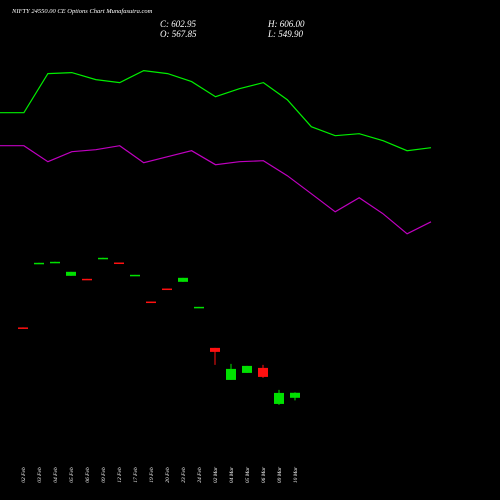 The height and width of the screenshot is (500, 500). I want to click on x-tick-label: 02 Mar, so click(216, 474).